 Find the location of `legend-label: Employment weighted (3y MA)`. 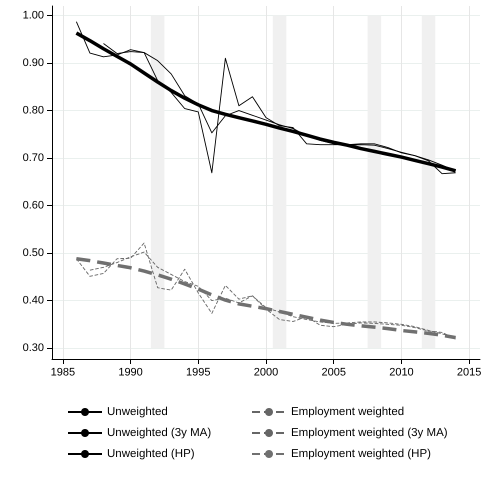

legend-label: Employment weighted (3y MA) is located at coordinates (369, 433).